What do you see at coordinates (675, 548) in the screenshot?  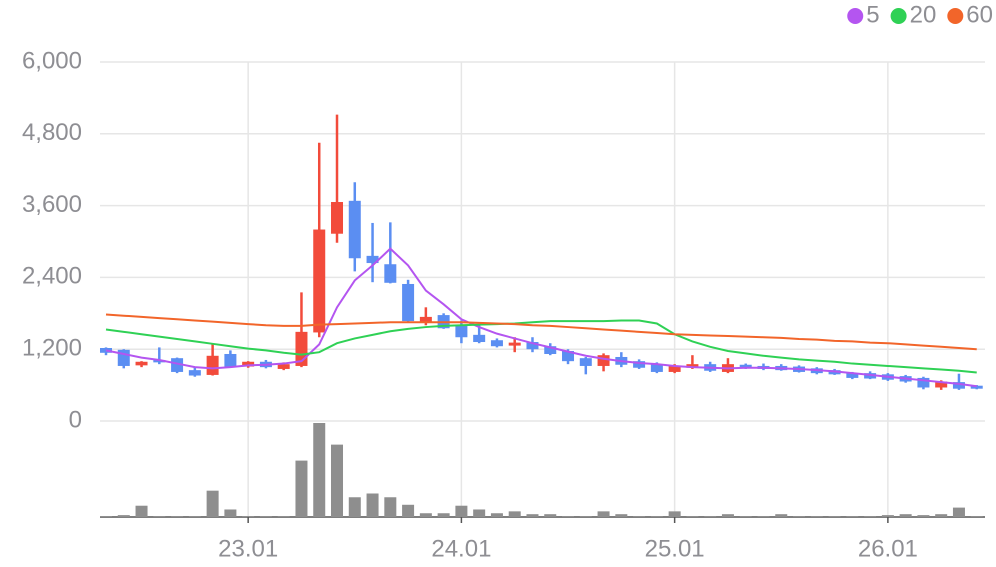 I see `x-tick-label: 25.01` at bounding box center [675, 548].